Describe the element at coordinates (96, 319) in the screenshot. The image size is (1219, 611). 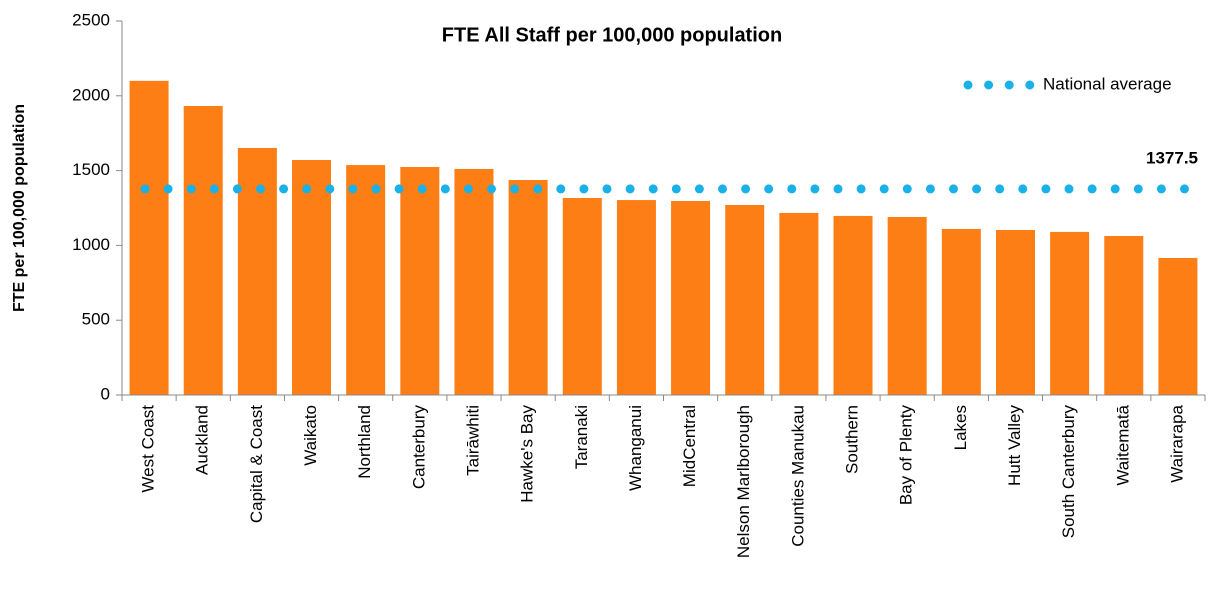
I see `y-tick-label: 500` at that location.